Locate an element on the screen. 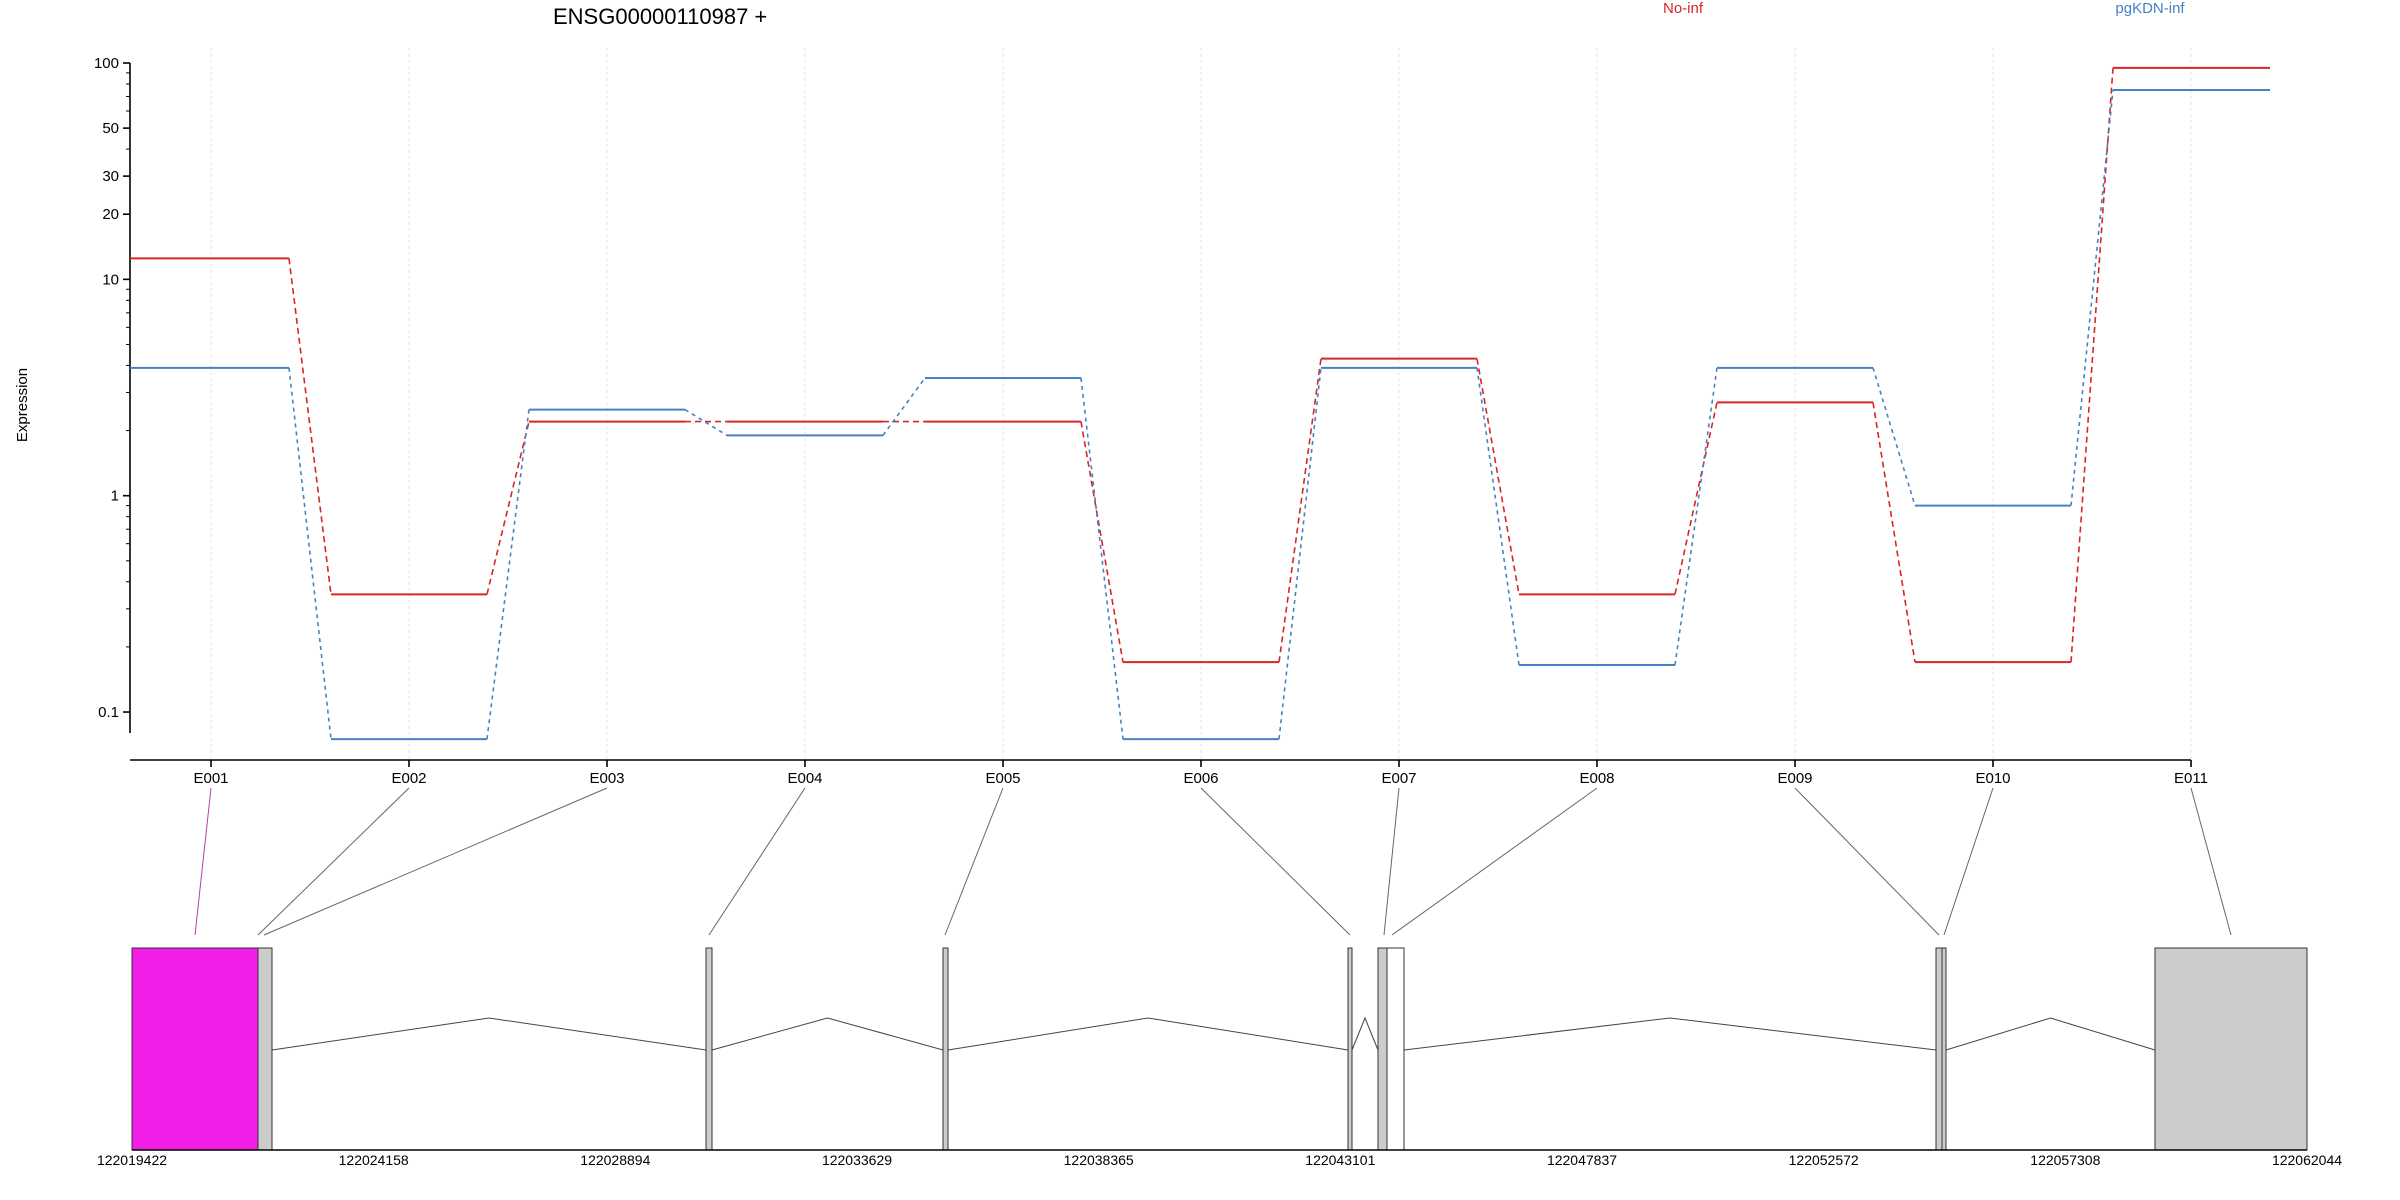  coordinate-label: 122033629 is located at coordinates (857, 1160).